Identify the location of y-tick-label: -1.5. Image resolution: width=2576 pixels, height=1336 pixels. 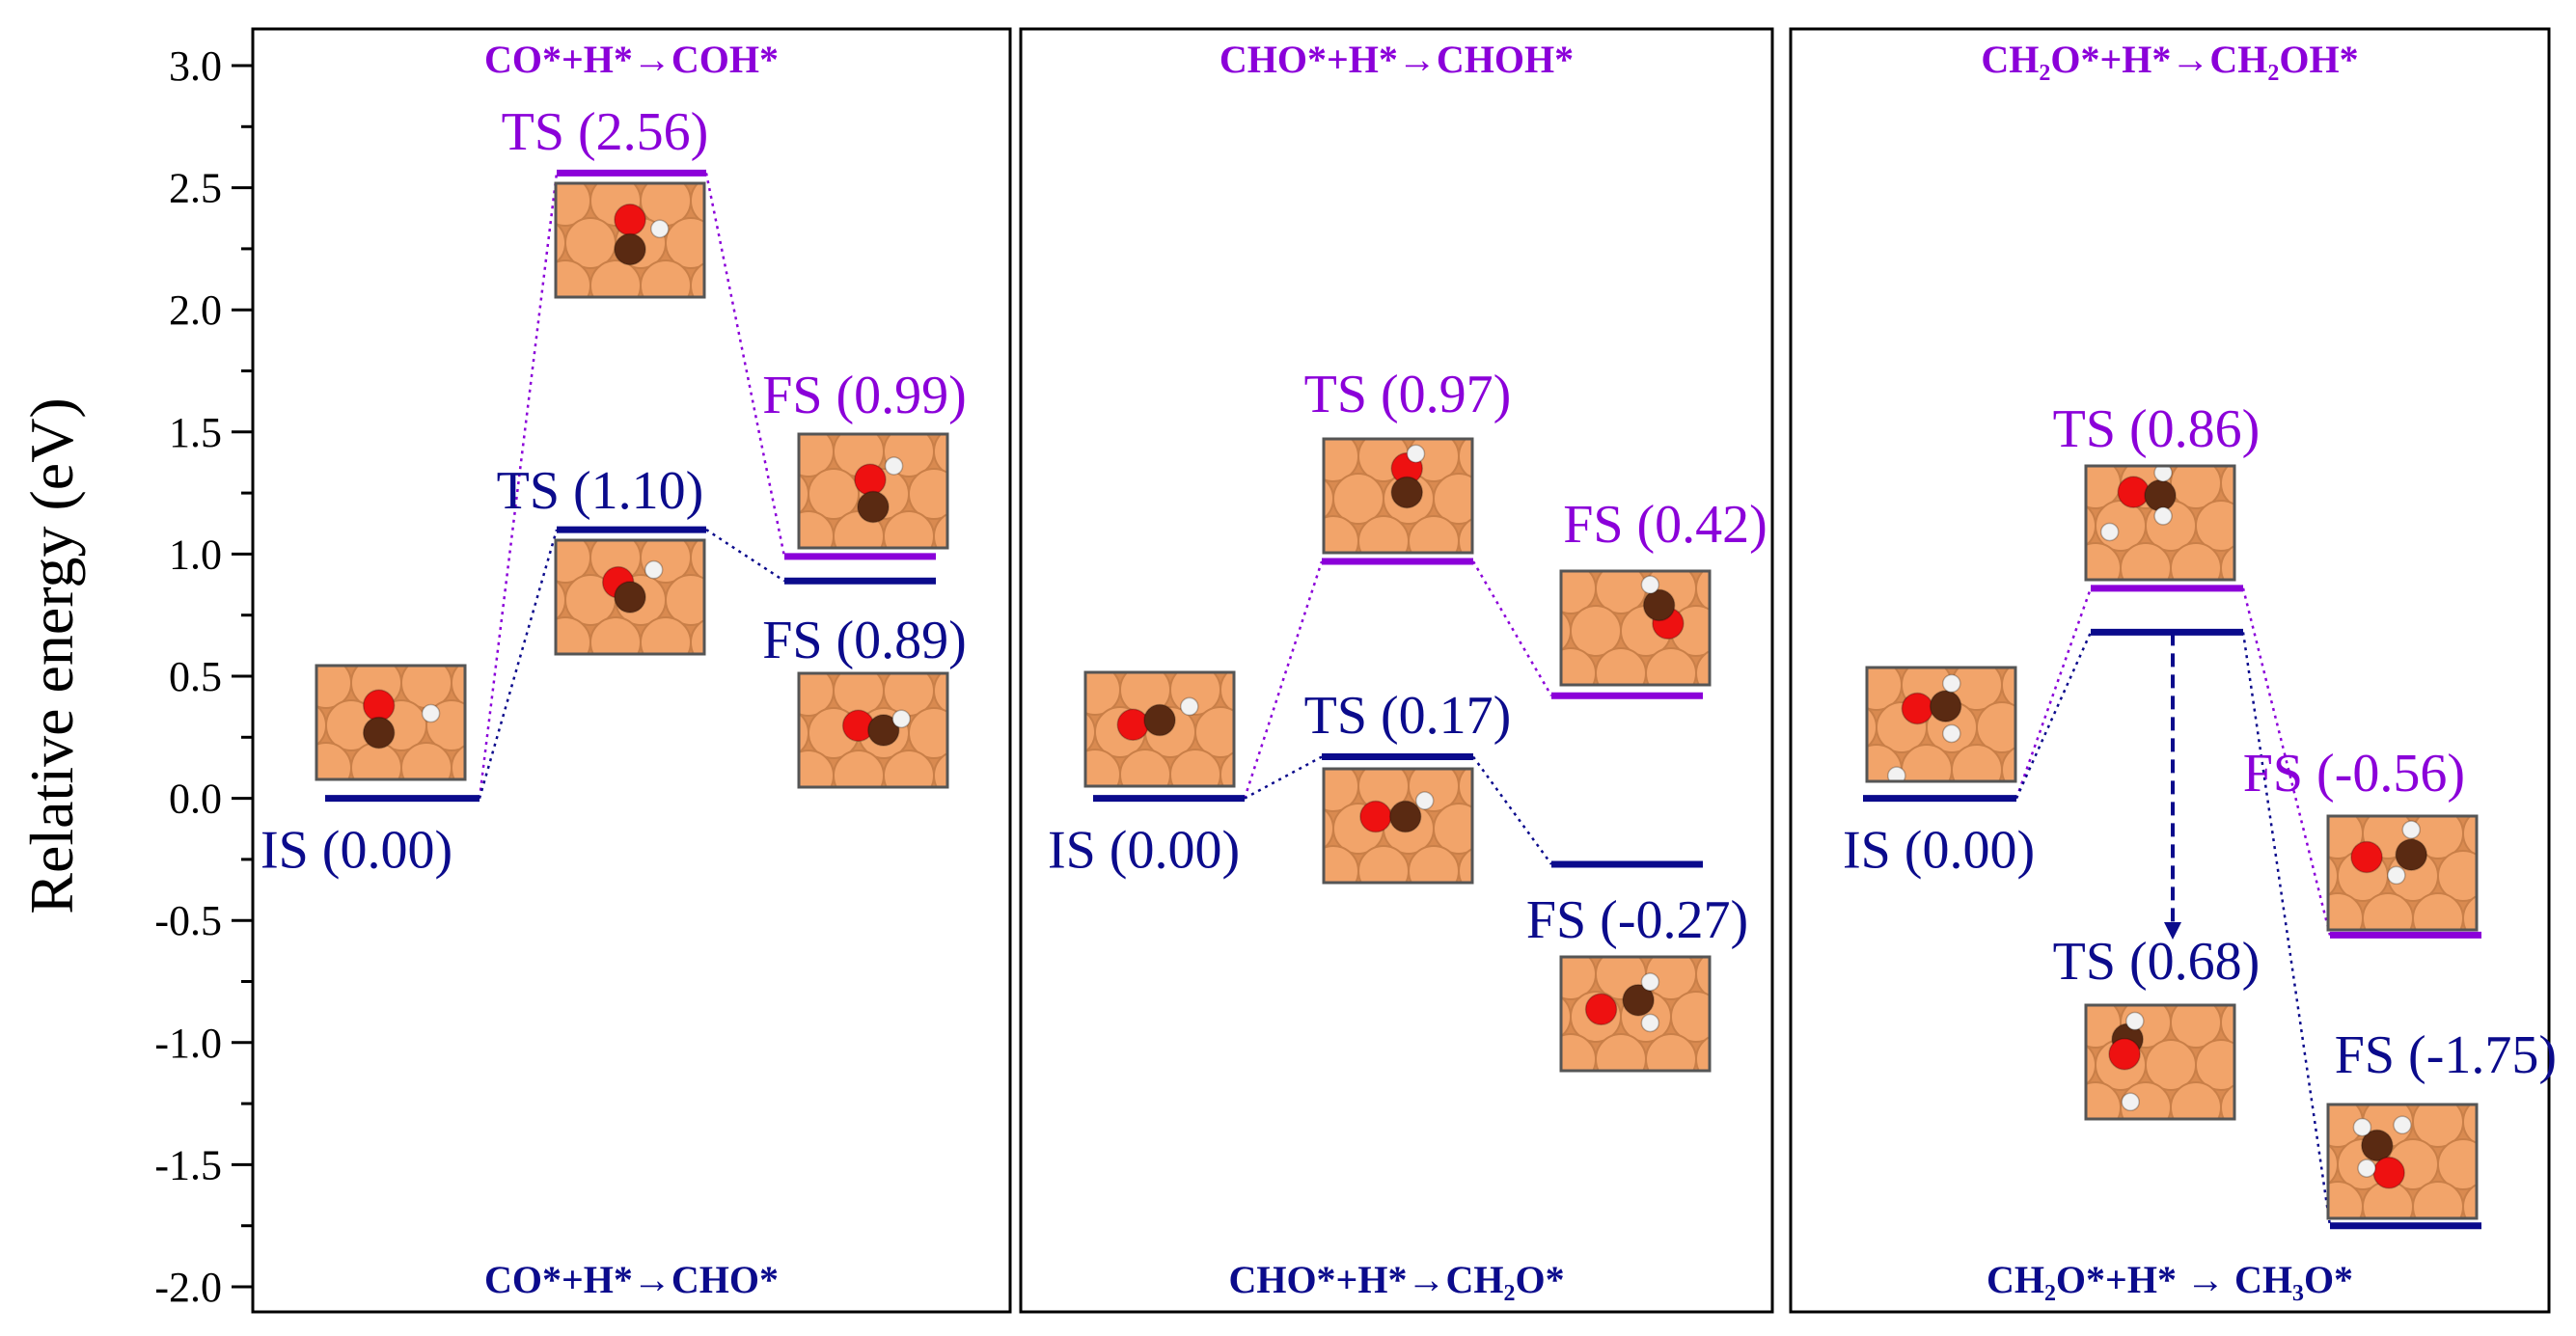
(188, 1164).